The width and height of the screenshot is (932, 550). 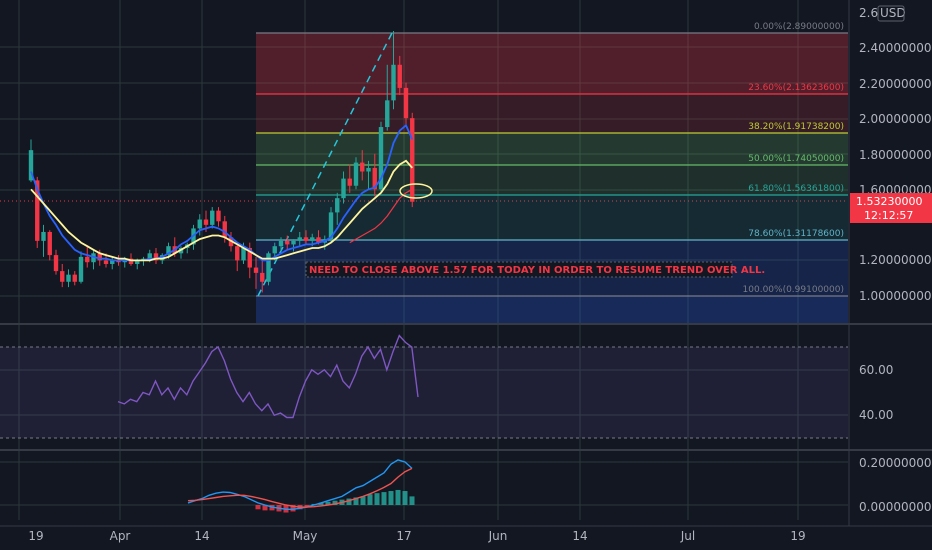 What do you see at coordinates (895, 296) in the screenshot?
I see `price-axis-label-7: 1.00000000` at bounding box center [895, 296].